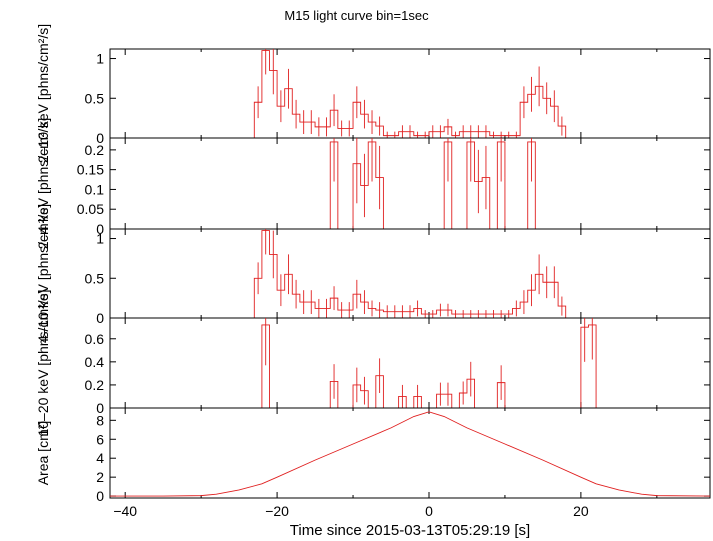  Describe the element at coordinates (100, 477) in the screenshot. I see `y-tick-label: 2` at that location.